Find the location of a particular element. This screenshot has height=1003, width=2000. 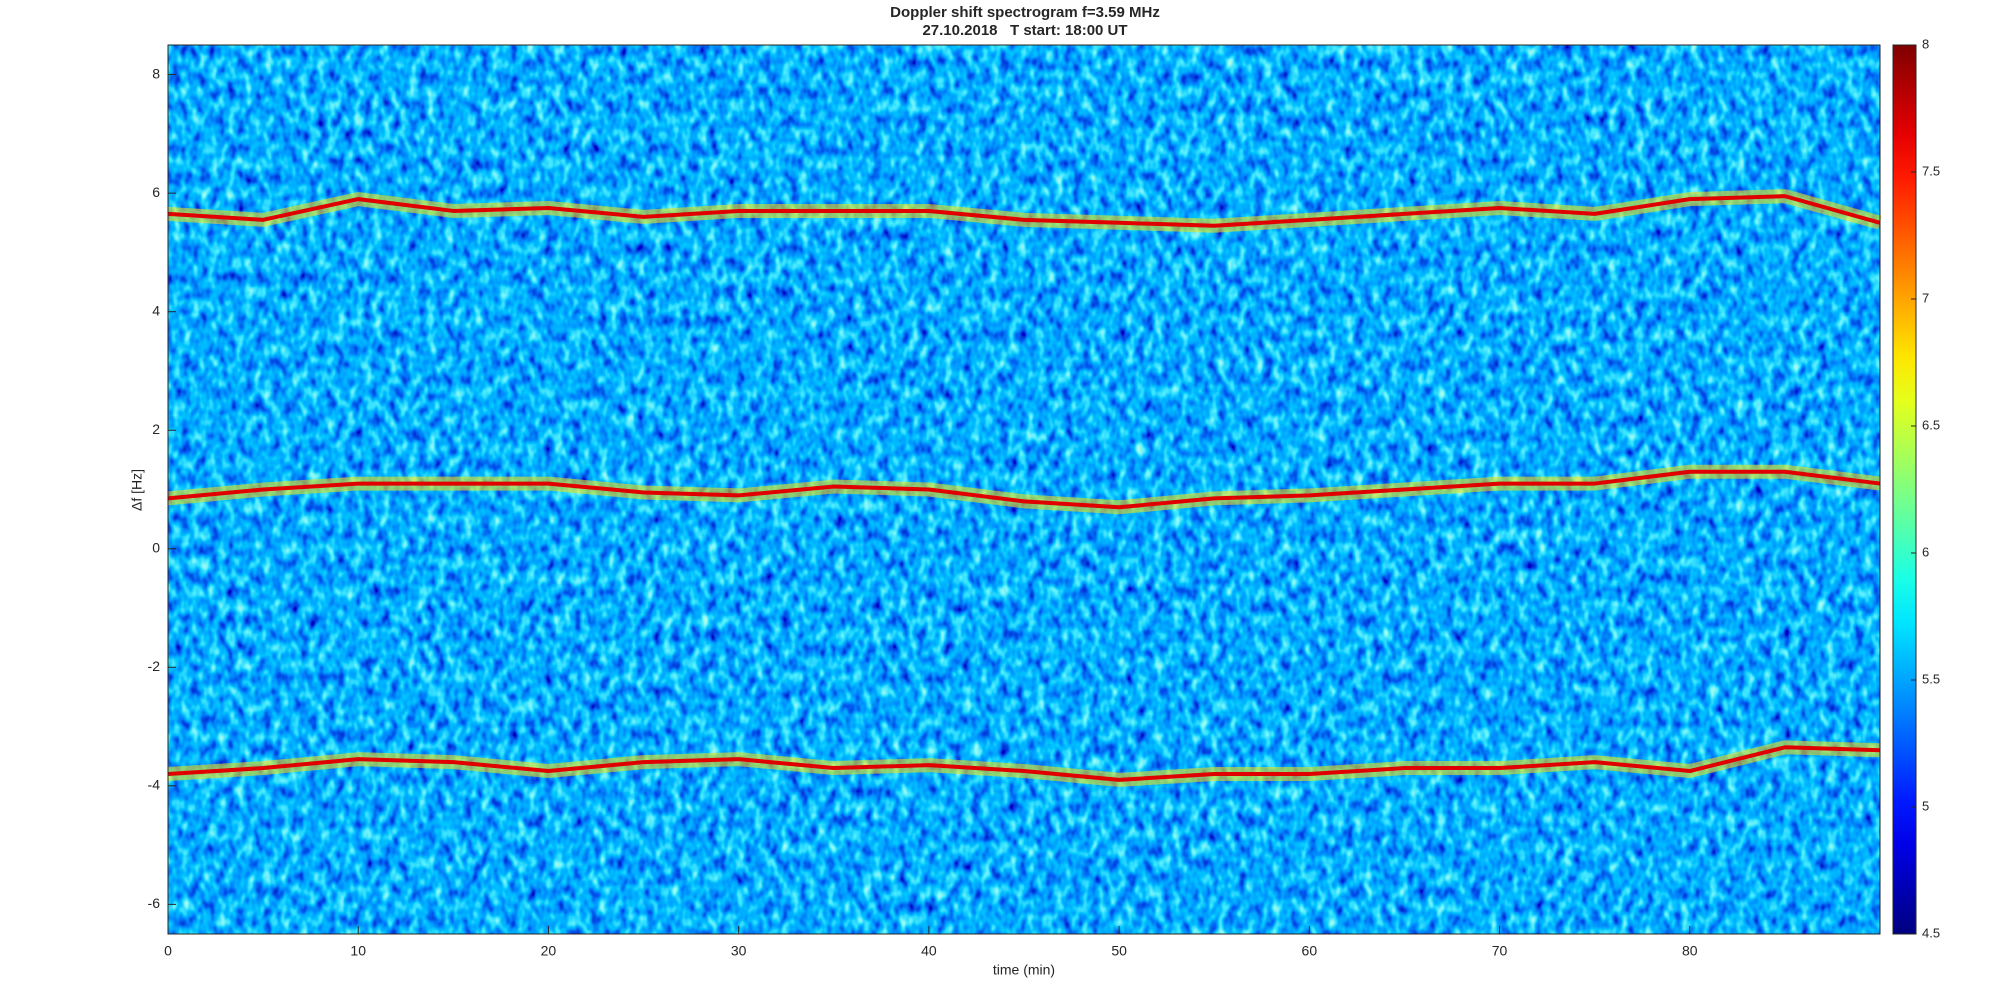

y-tick-label: 2 is located at coordinates (156, 429).